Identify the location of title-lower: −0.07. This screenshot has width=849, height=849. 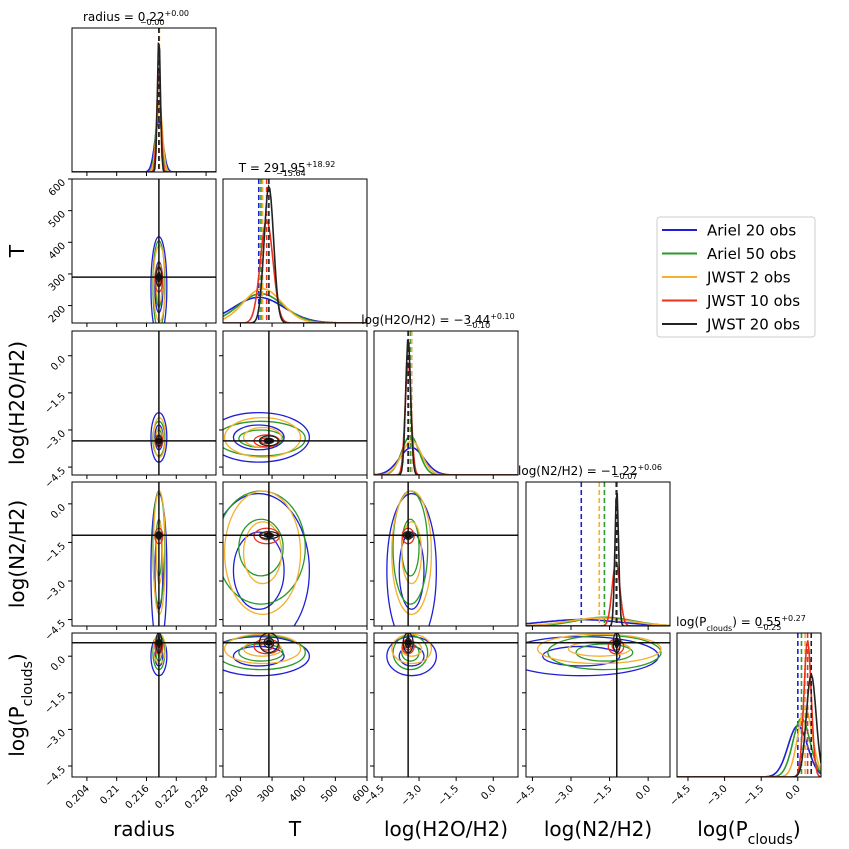
(625, 476).